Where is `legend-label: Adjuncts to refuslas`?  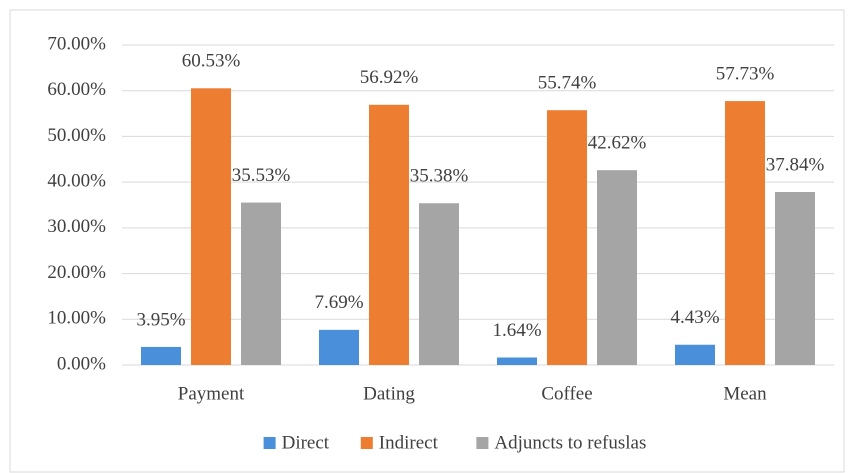
legend-label: Adjuncts to refuslas is located at coordinates (570, 442).